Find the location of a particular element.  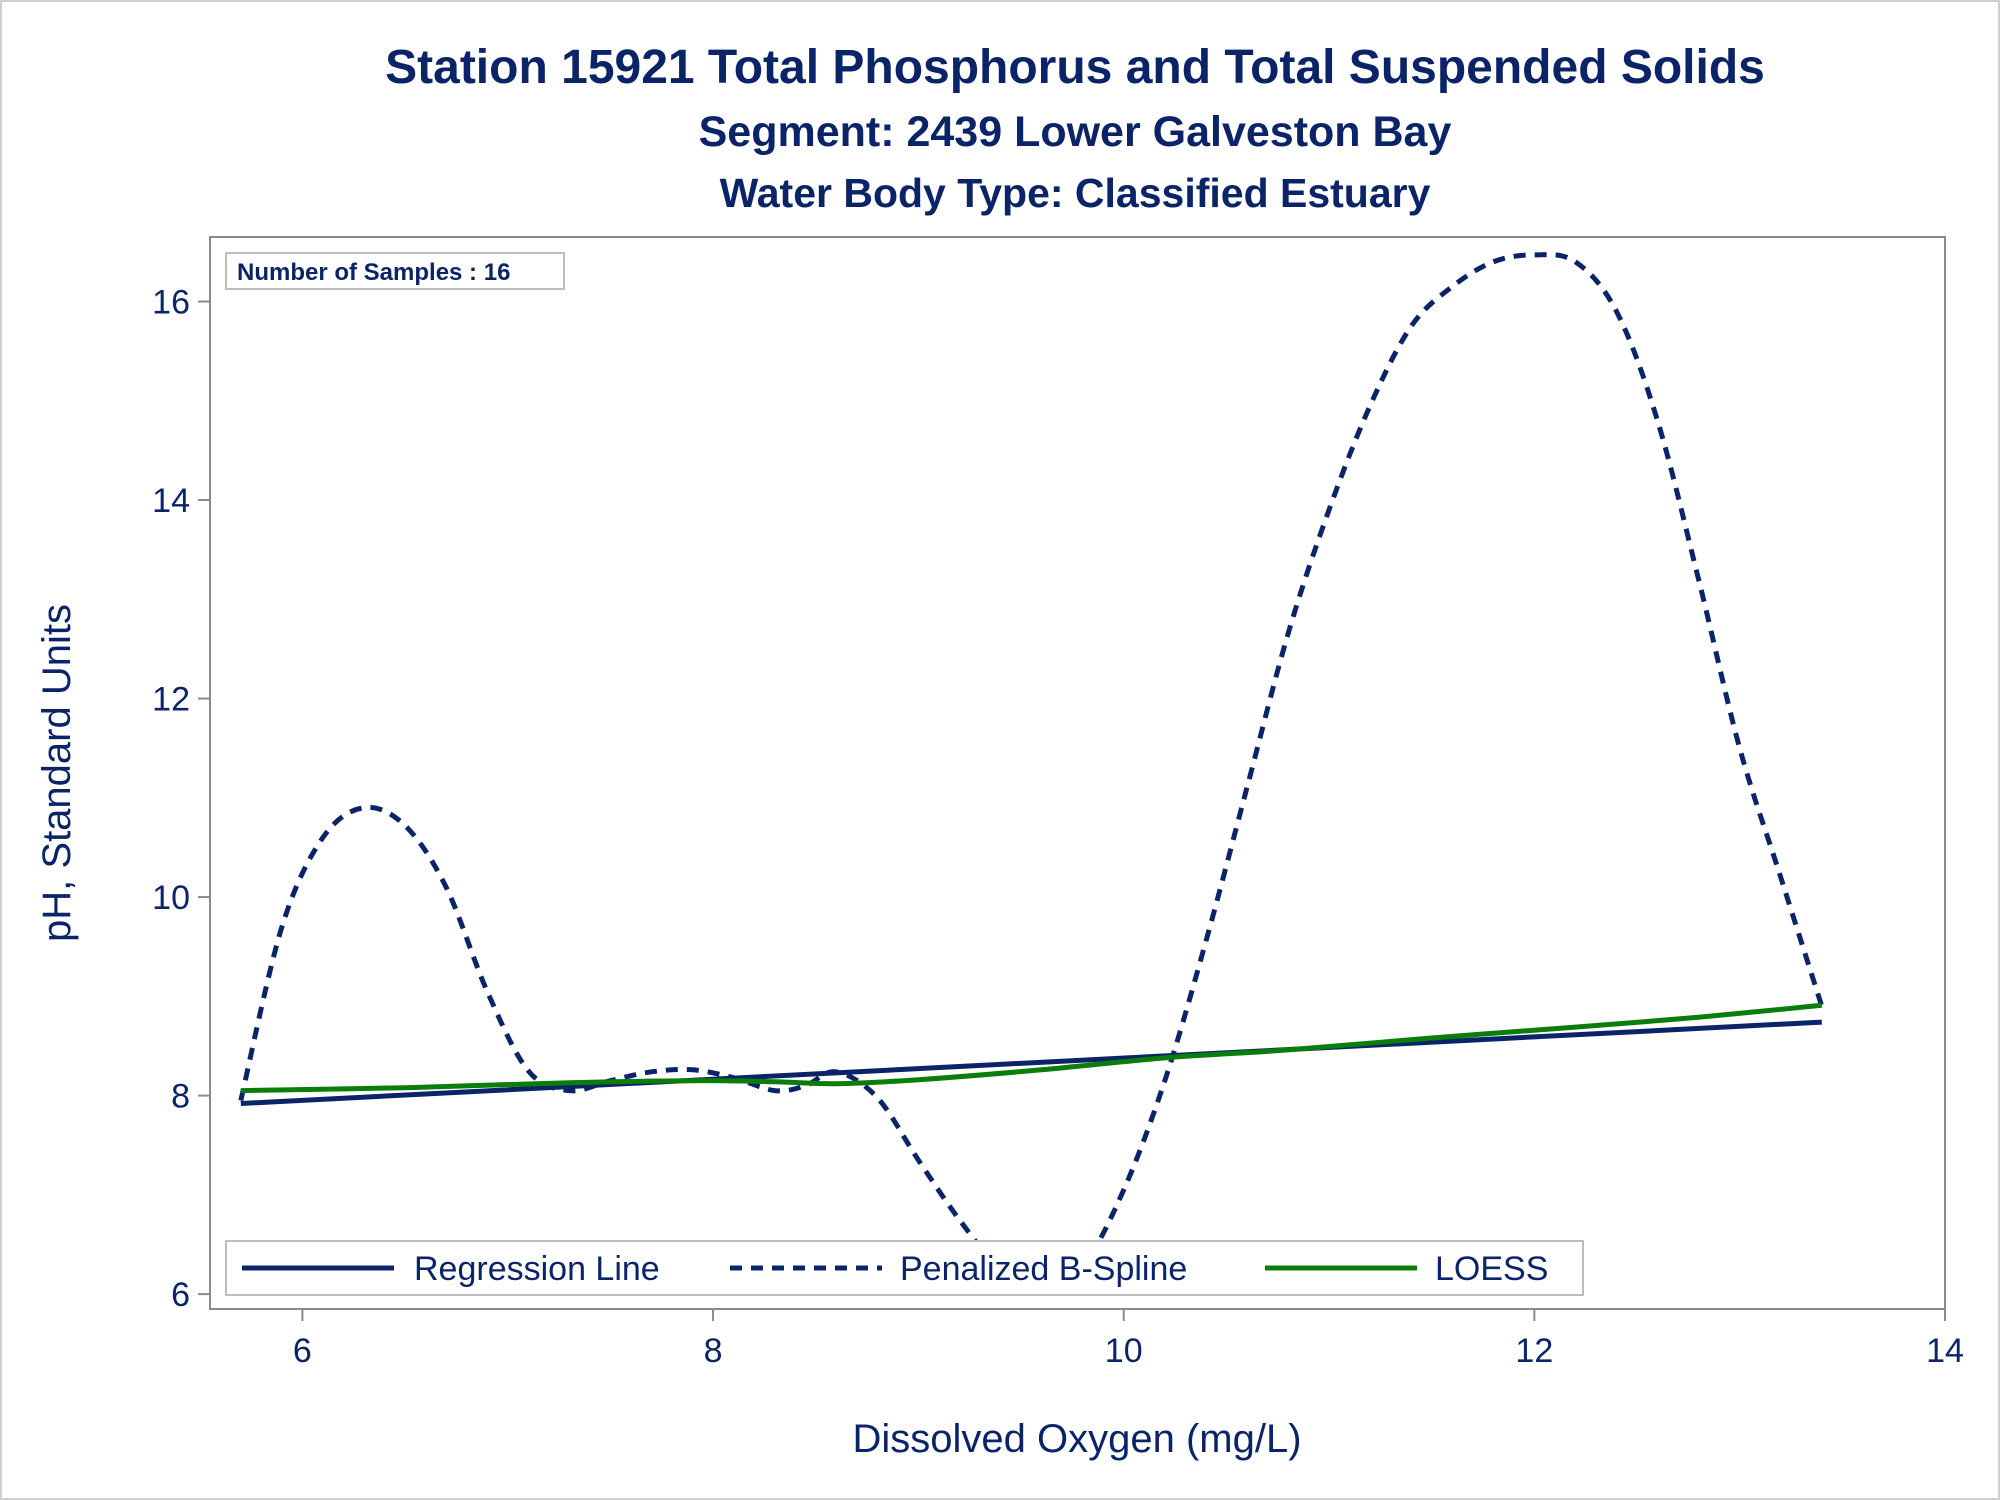

series-loess-line is located at coordinates (1031, 1048).